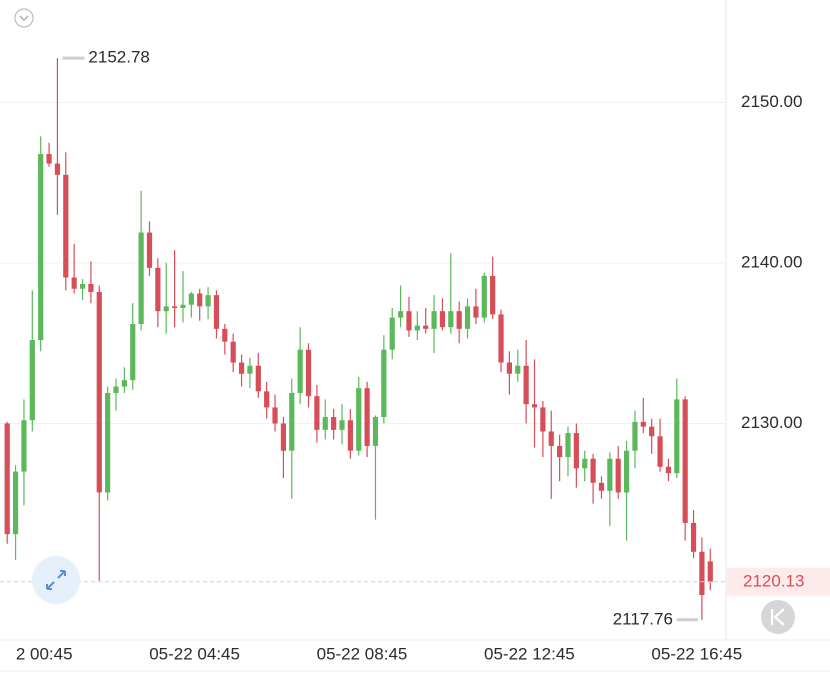  Describe the element at coordinates (771, 101) in the screenshot. I see `y-tick-label: 2150.00` at that location.